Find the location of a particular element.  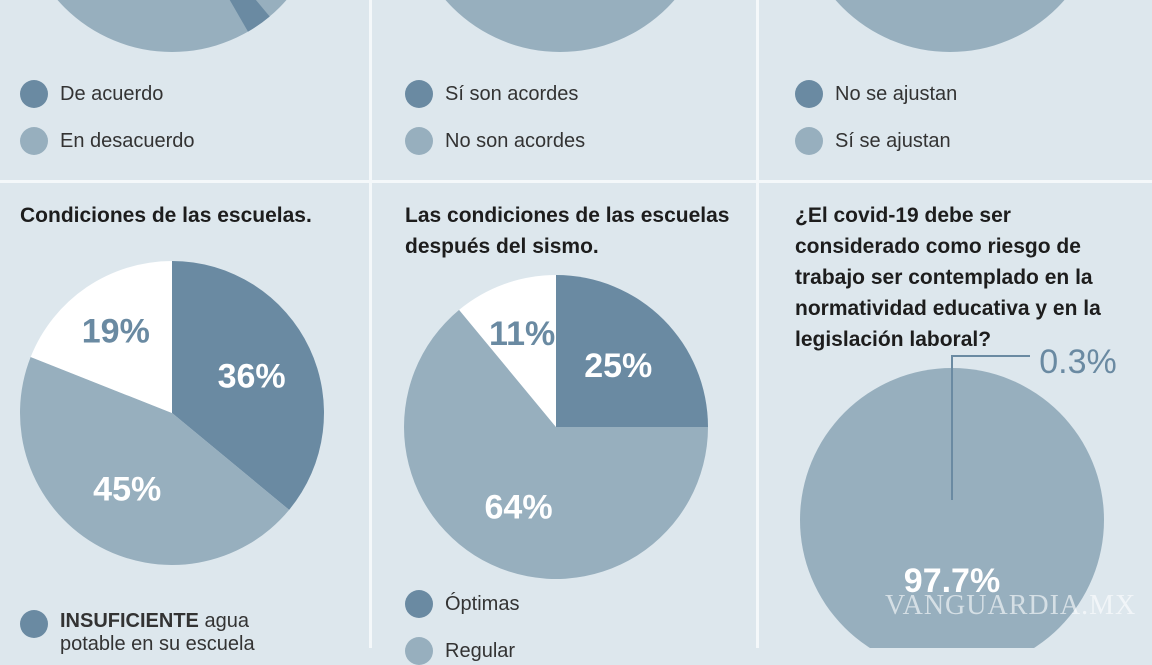

legend-label: No se ajustan is located at coordinates (896, 93).